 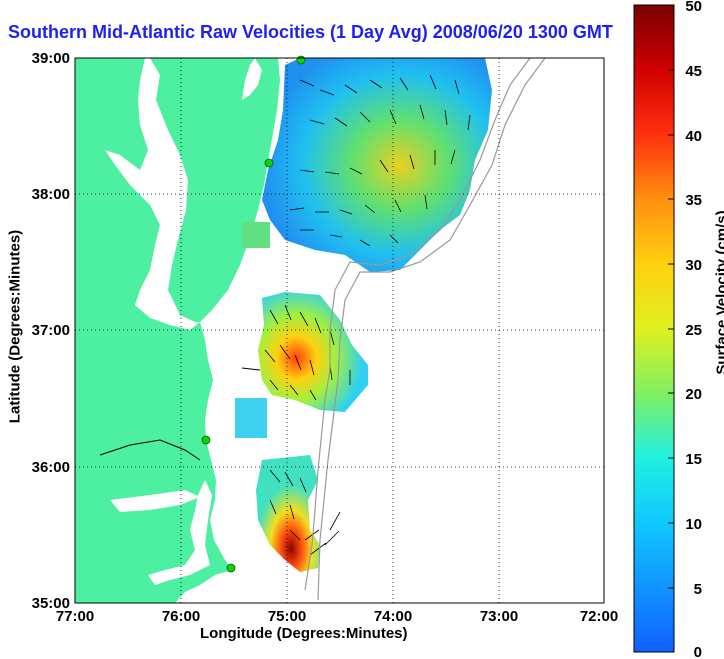 What do you see at coordinates (393, 616) in the screenshot?
I see `x-tick-label: 74:00` at bounding box center [393, 616].